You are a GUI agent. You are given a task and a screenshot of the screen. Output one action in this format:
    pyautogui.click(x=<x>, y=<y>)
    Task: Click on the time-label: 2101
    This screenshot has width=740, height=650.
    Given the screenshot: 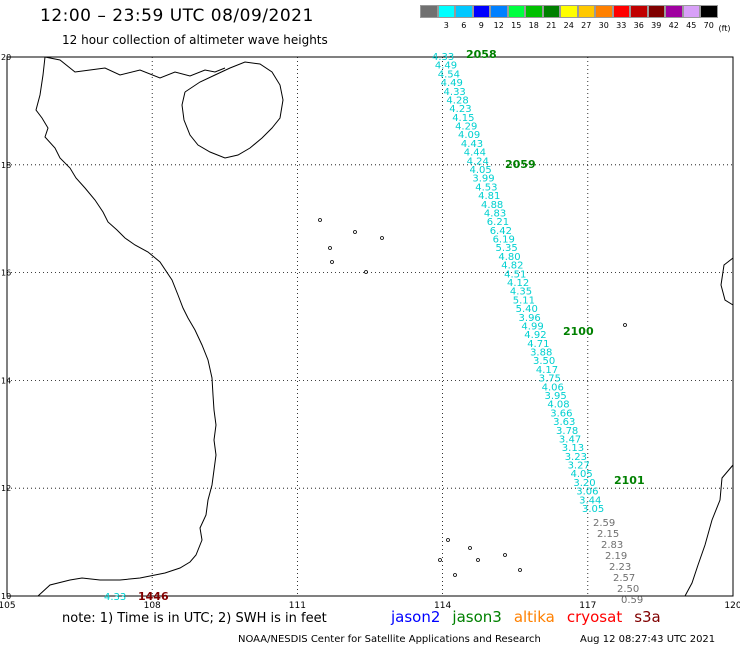 What is the action you would take?
    pyautogui.click(x=629, y=480)
    